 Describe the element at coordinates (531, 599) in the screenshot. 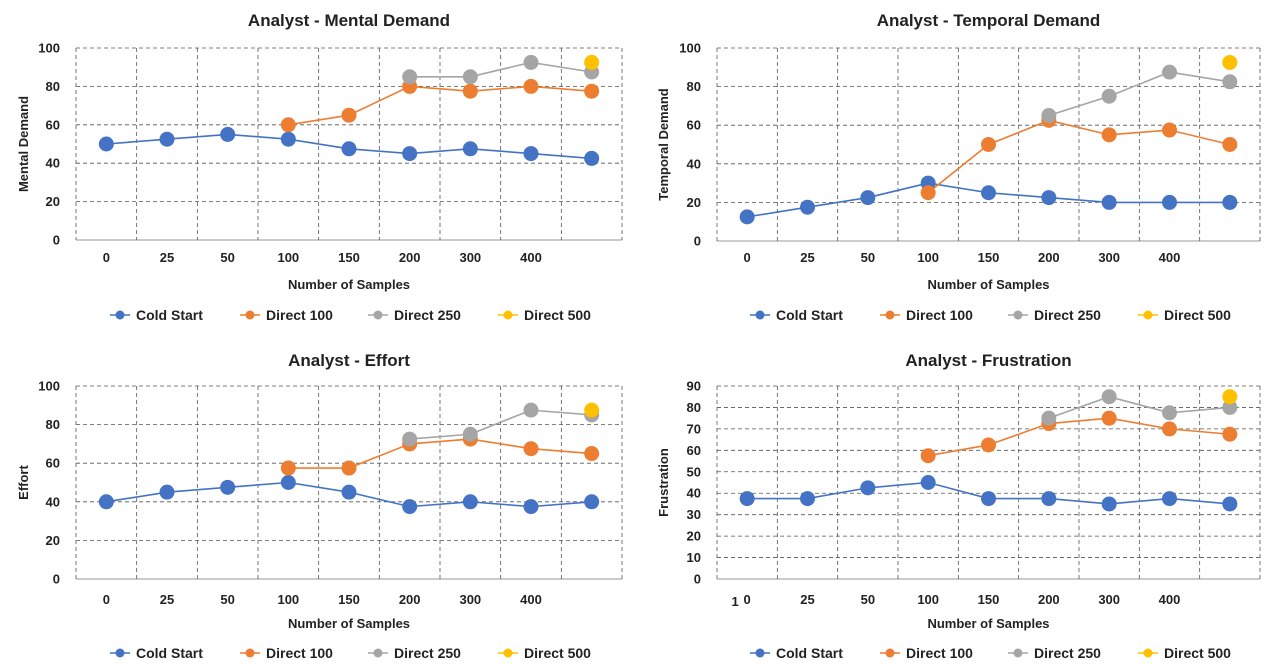

I see `x-tick-label: 400` at that location.